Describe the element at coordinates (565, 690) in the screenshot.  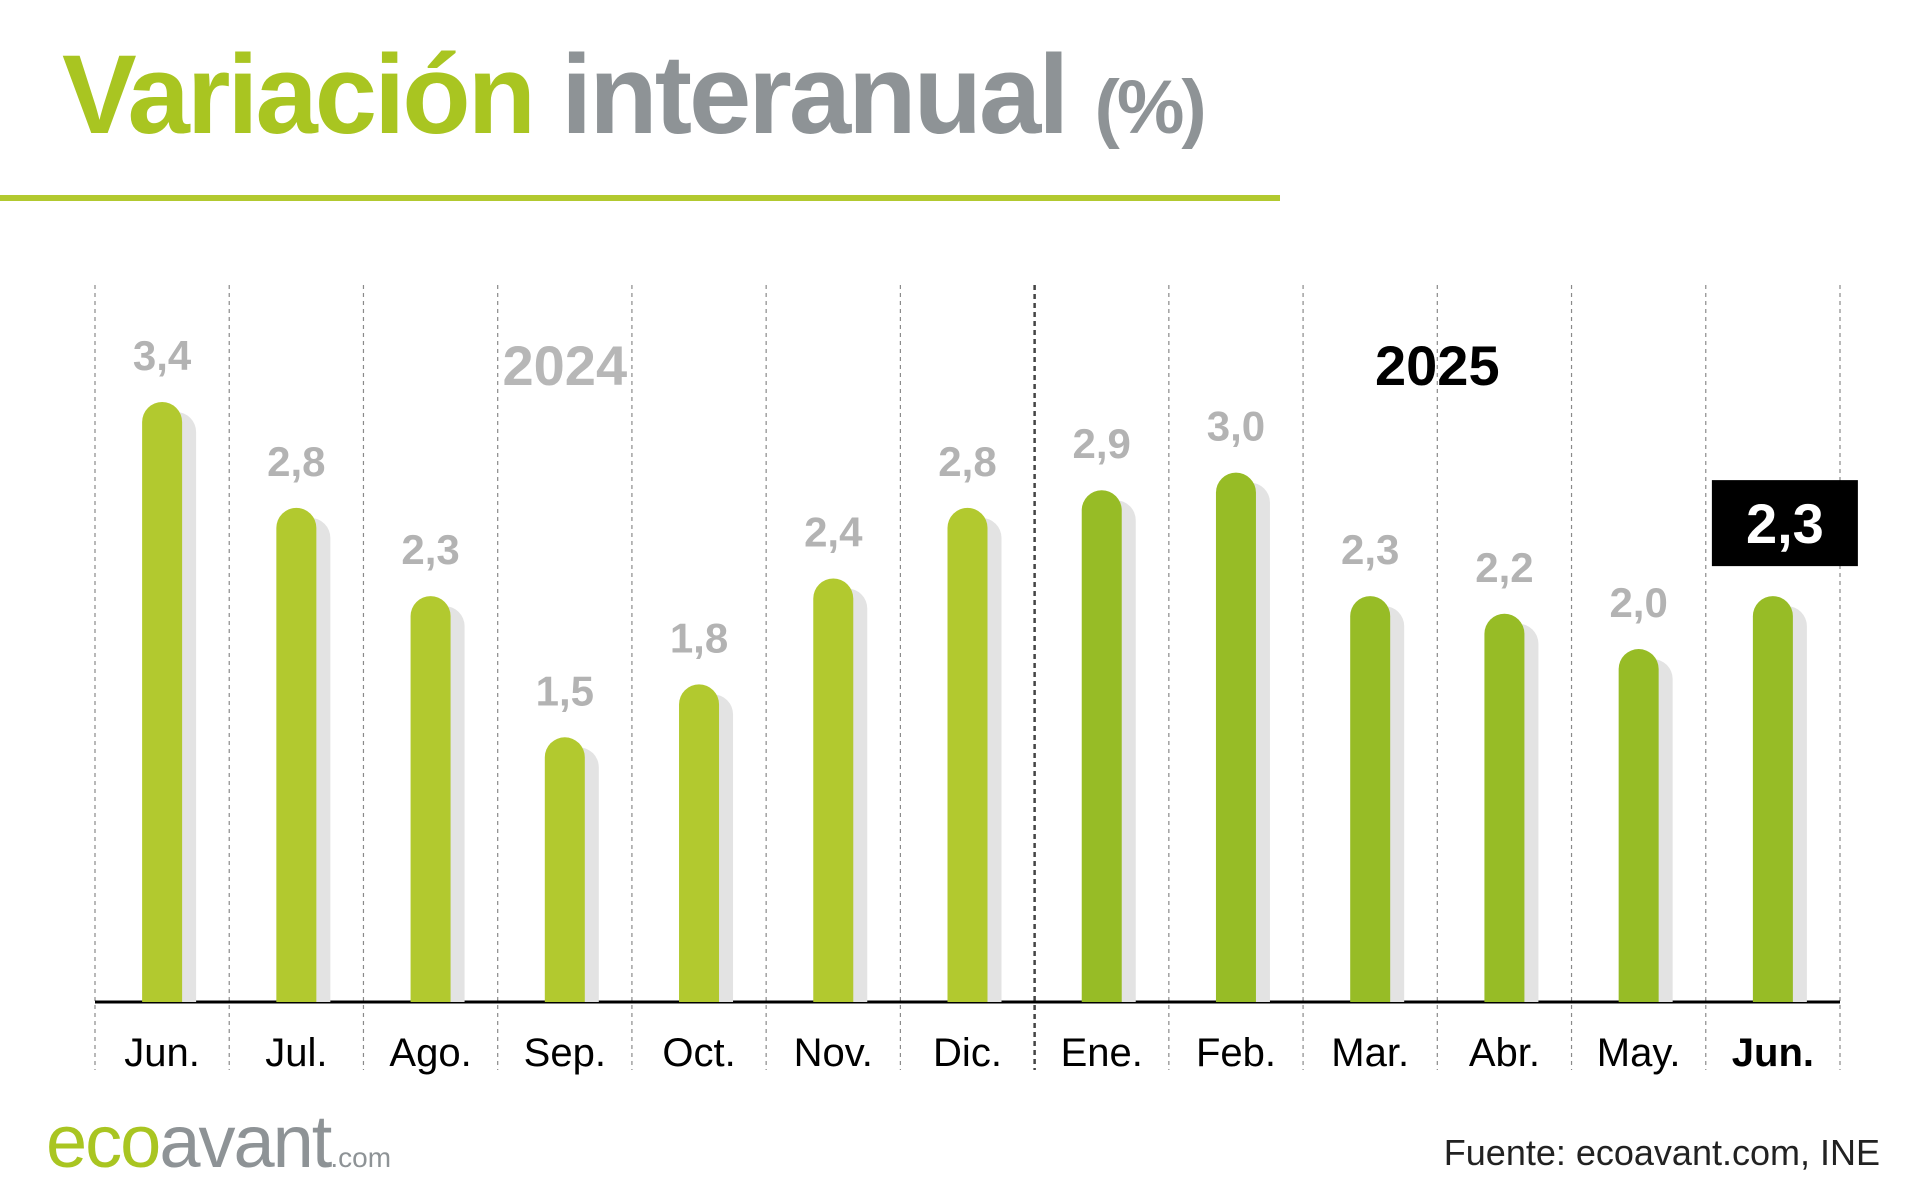
I see `value-label: 1,5` at that location.